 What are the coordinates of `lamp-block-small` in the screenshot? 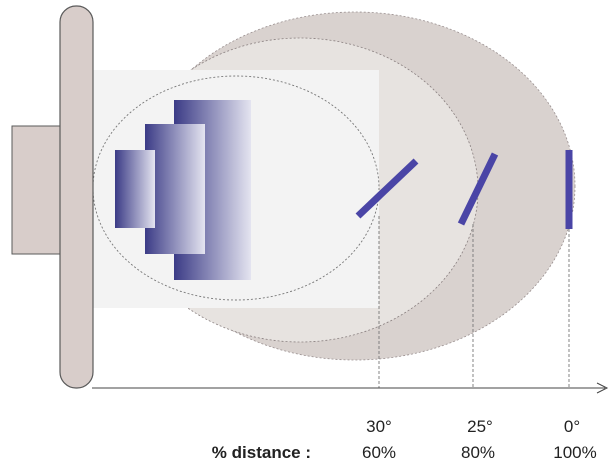 It's located at (135, 189).